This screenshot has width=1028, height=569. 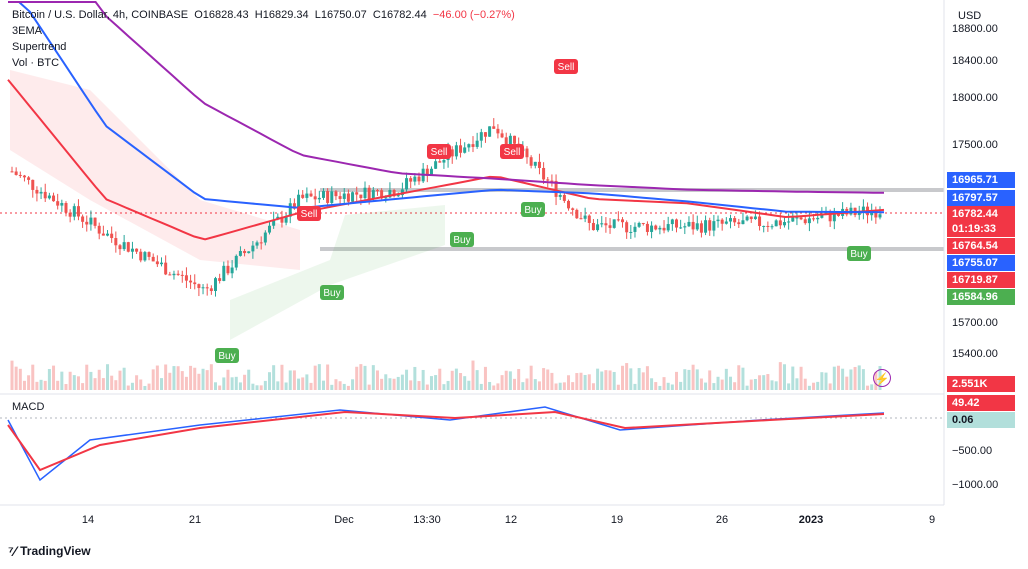 I want to click on price-tick: 18000.00, so click(x=975, y=98).